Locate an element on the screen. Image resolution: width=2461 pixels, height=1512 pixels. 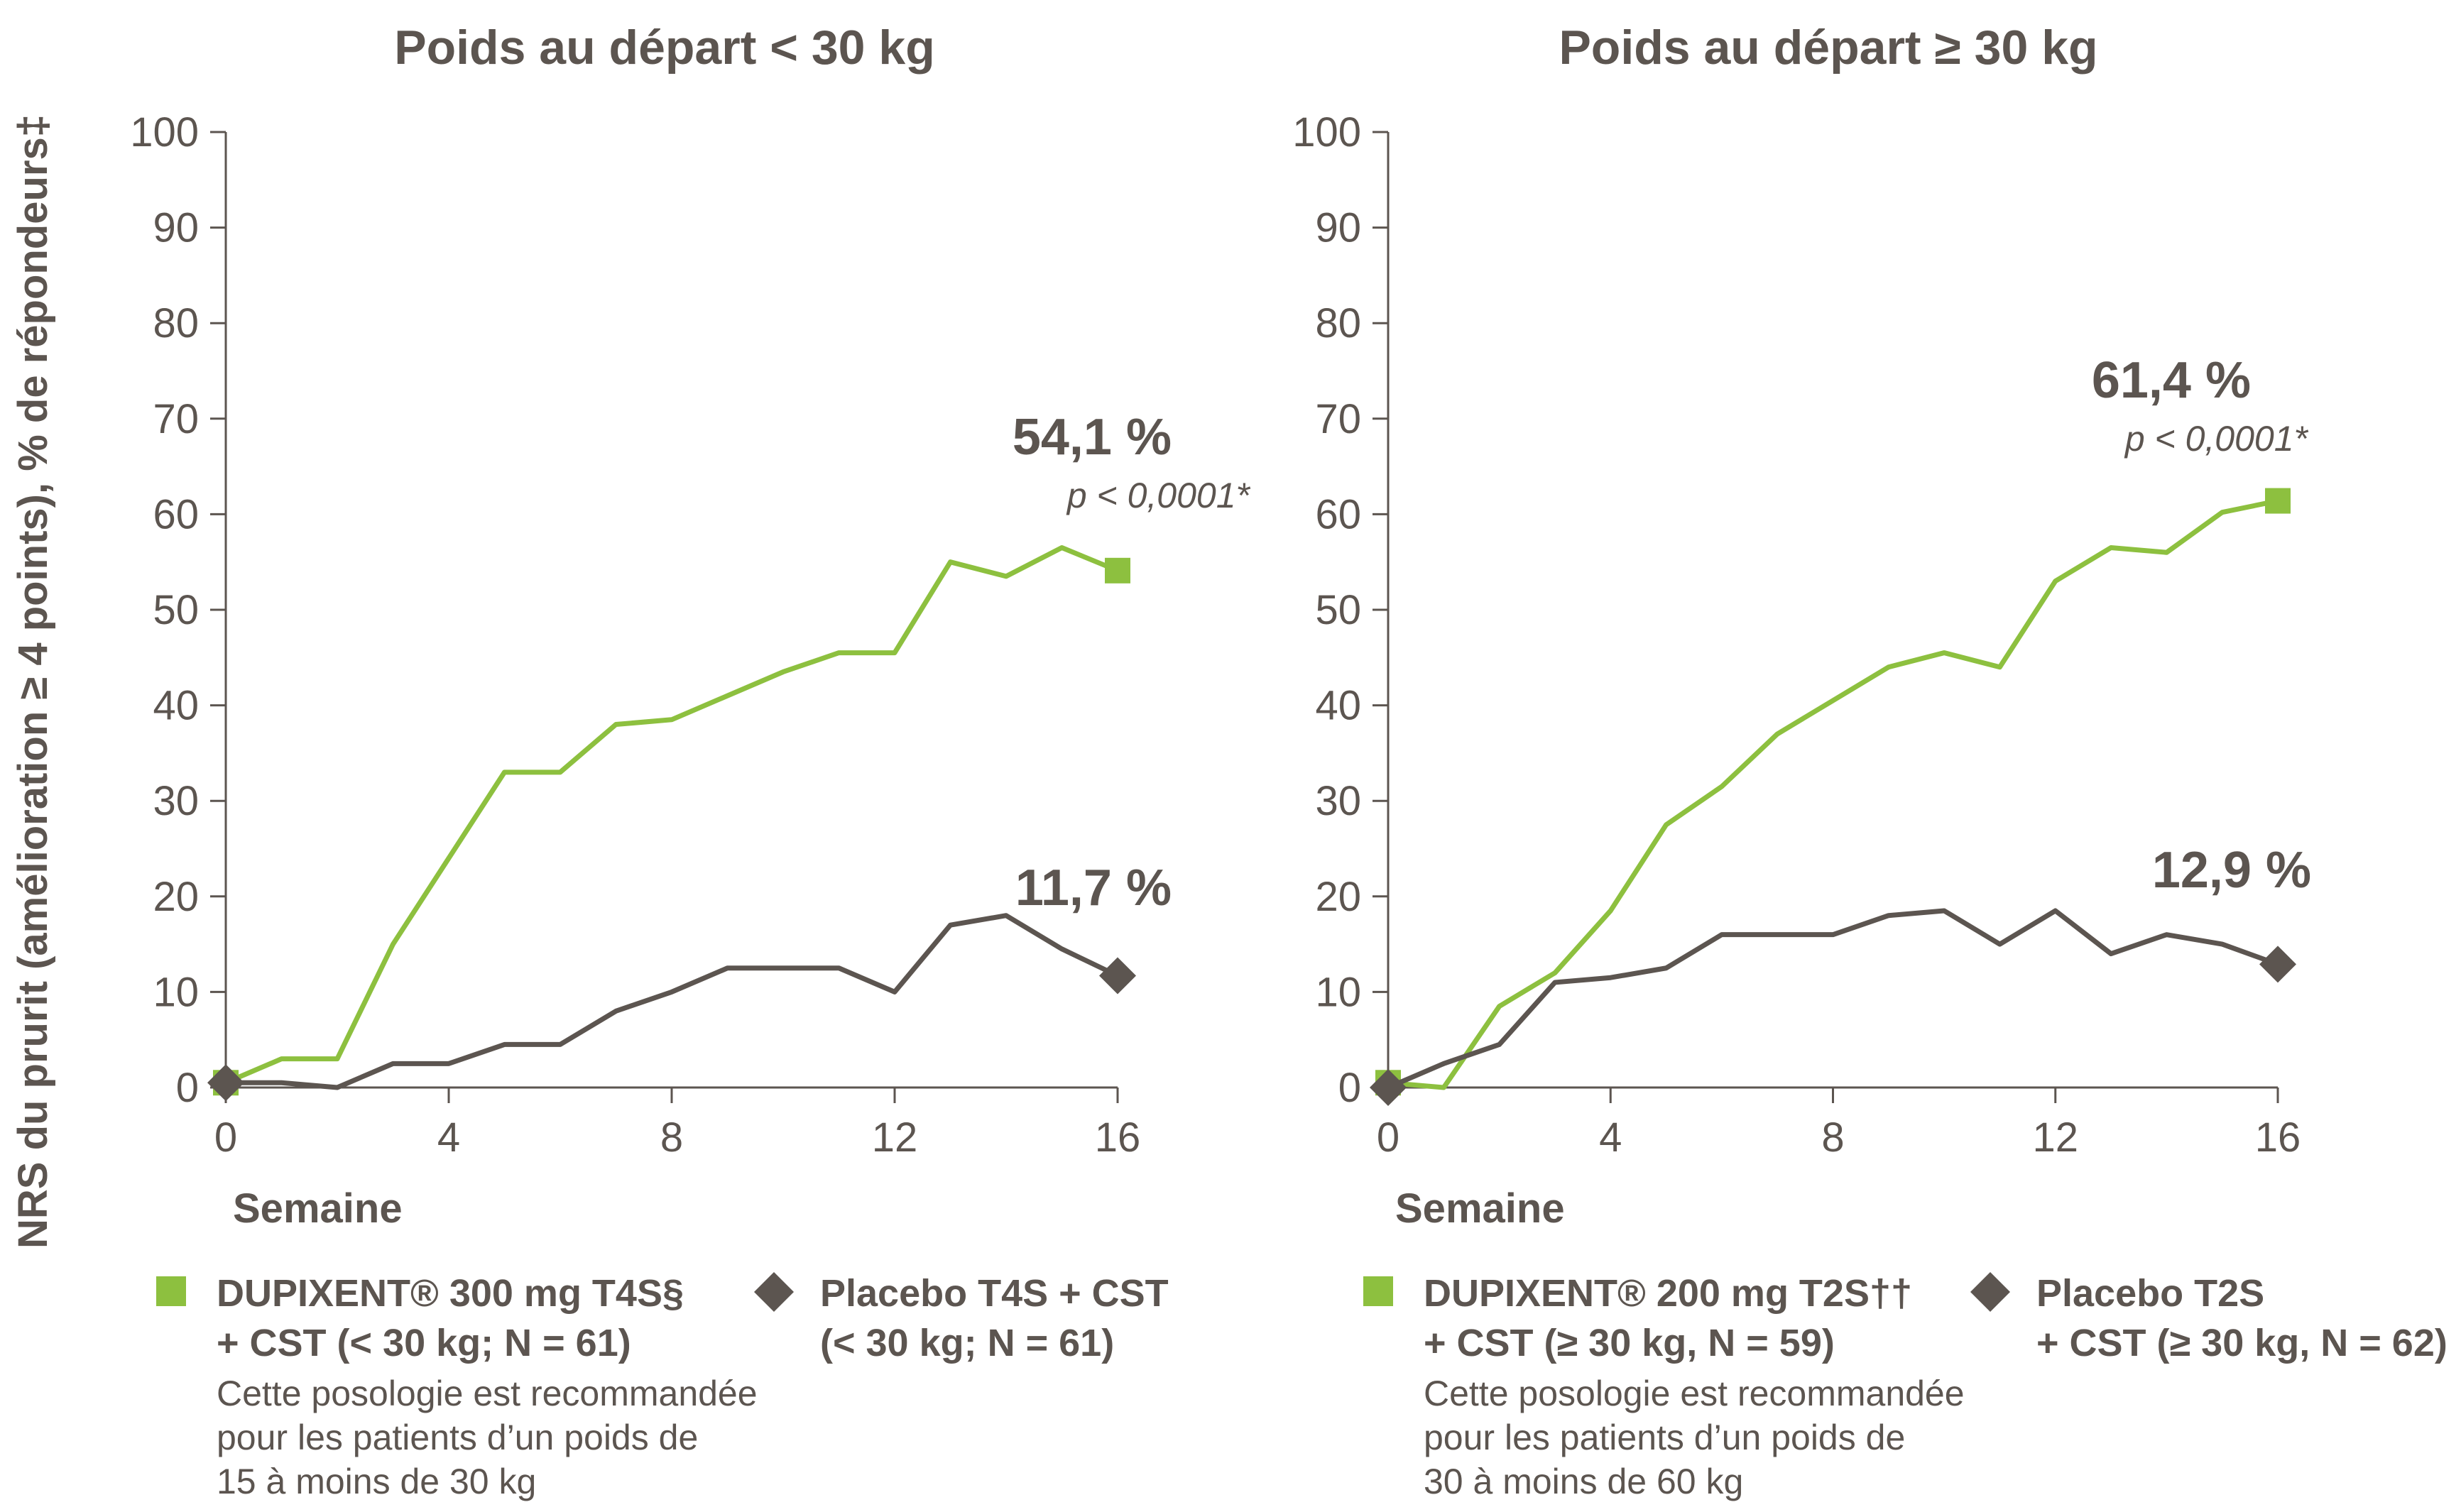
legend-note: 30 à moins de 60 kg is located at coordinates (1584, 1481).